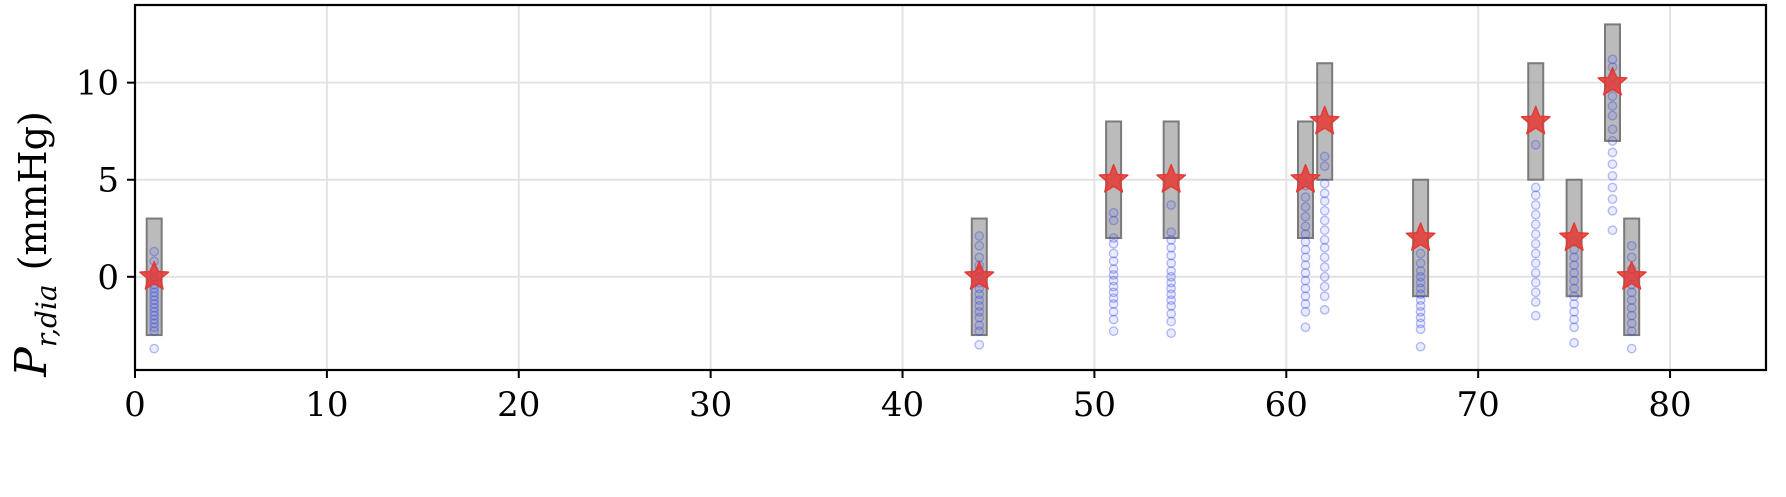 The height and width of the screenshot is (497, 1786). Describe the element at coordinates (902, 405) in the screenshot. I see `x-tick-label: 40` at that location.